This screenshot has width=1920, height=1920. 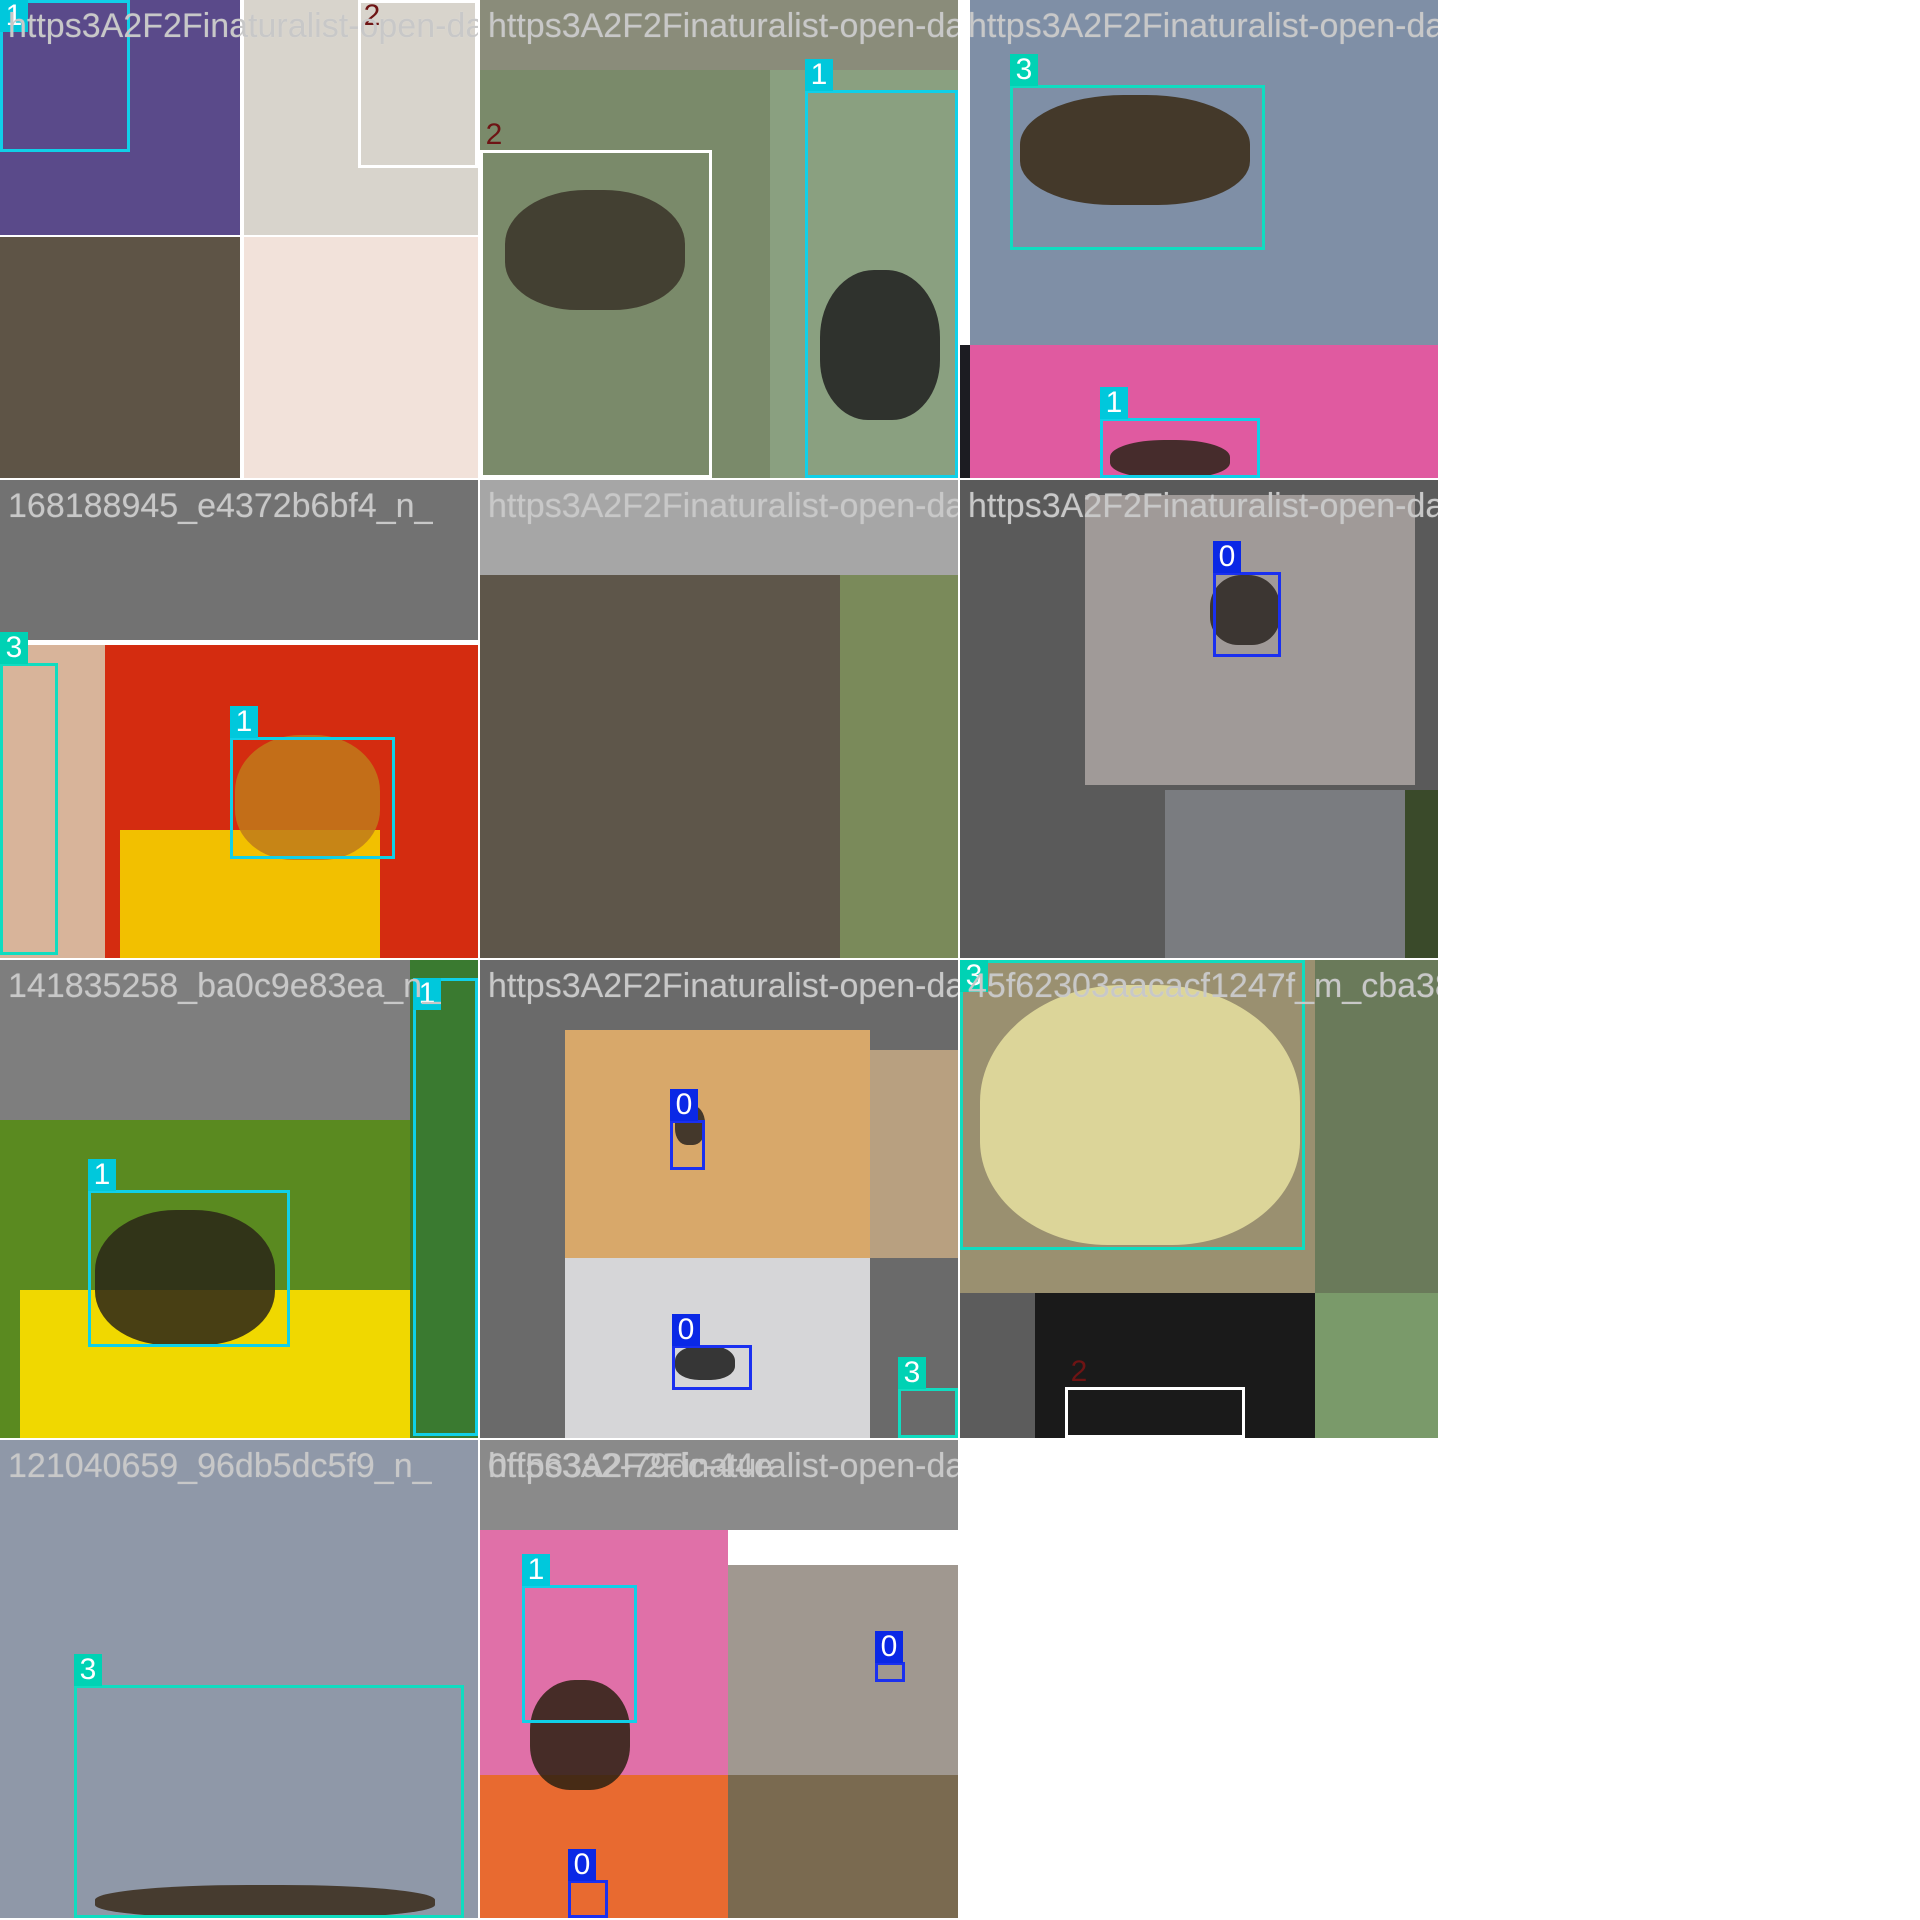 I want to click on tile-title: 121040659_96db5dc5f9_n_, so click(x=220, y=1466).